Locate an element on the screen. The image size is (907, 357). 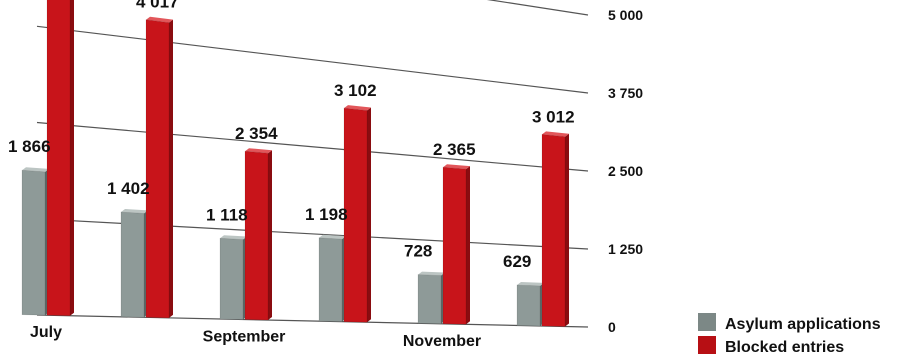
data-label-asylum: 1 118 is located at coordinates (227, 214).